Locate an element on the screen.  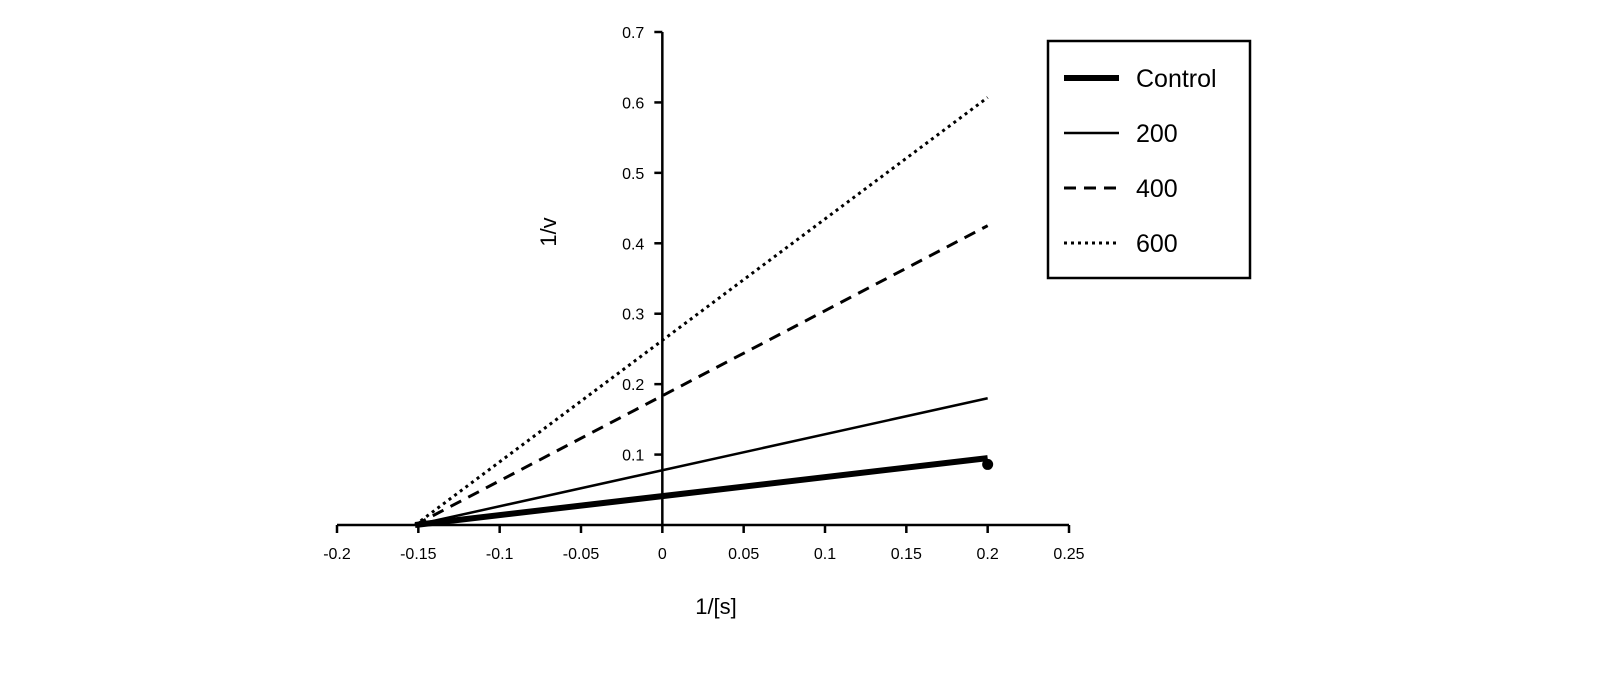
data-point is located at coordinates (988, 464).